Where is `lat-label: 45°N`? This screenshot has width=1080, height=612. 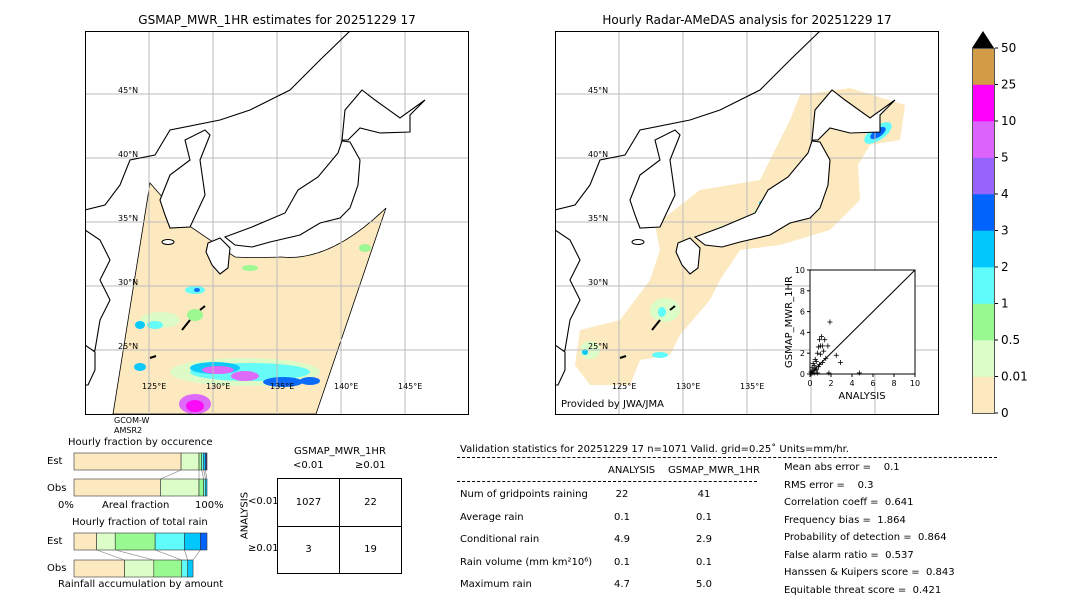 lat-label: 45°N is located at coordinates (128, 90).